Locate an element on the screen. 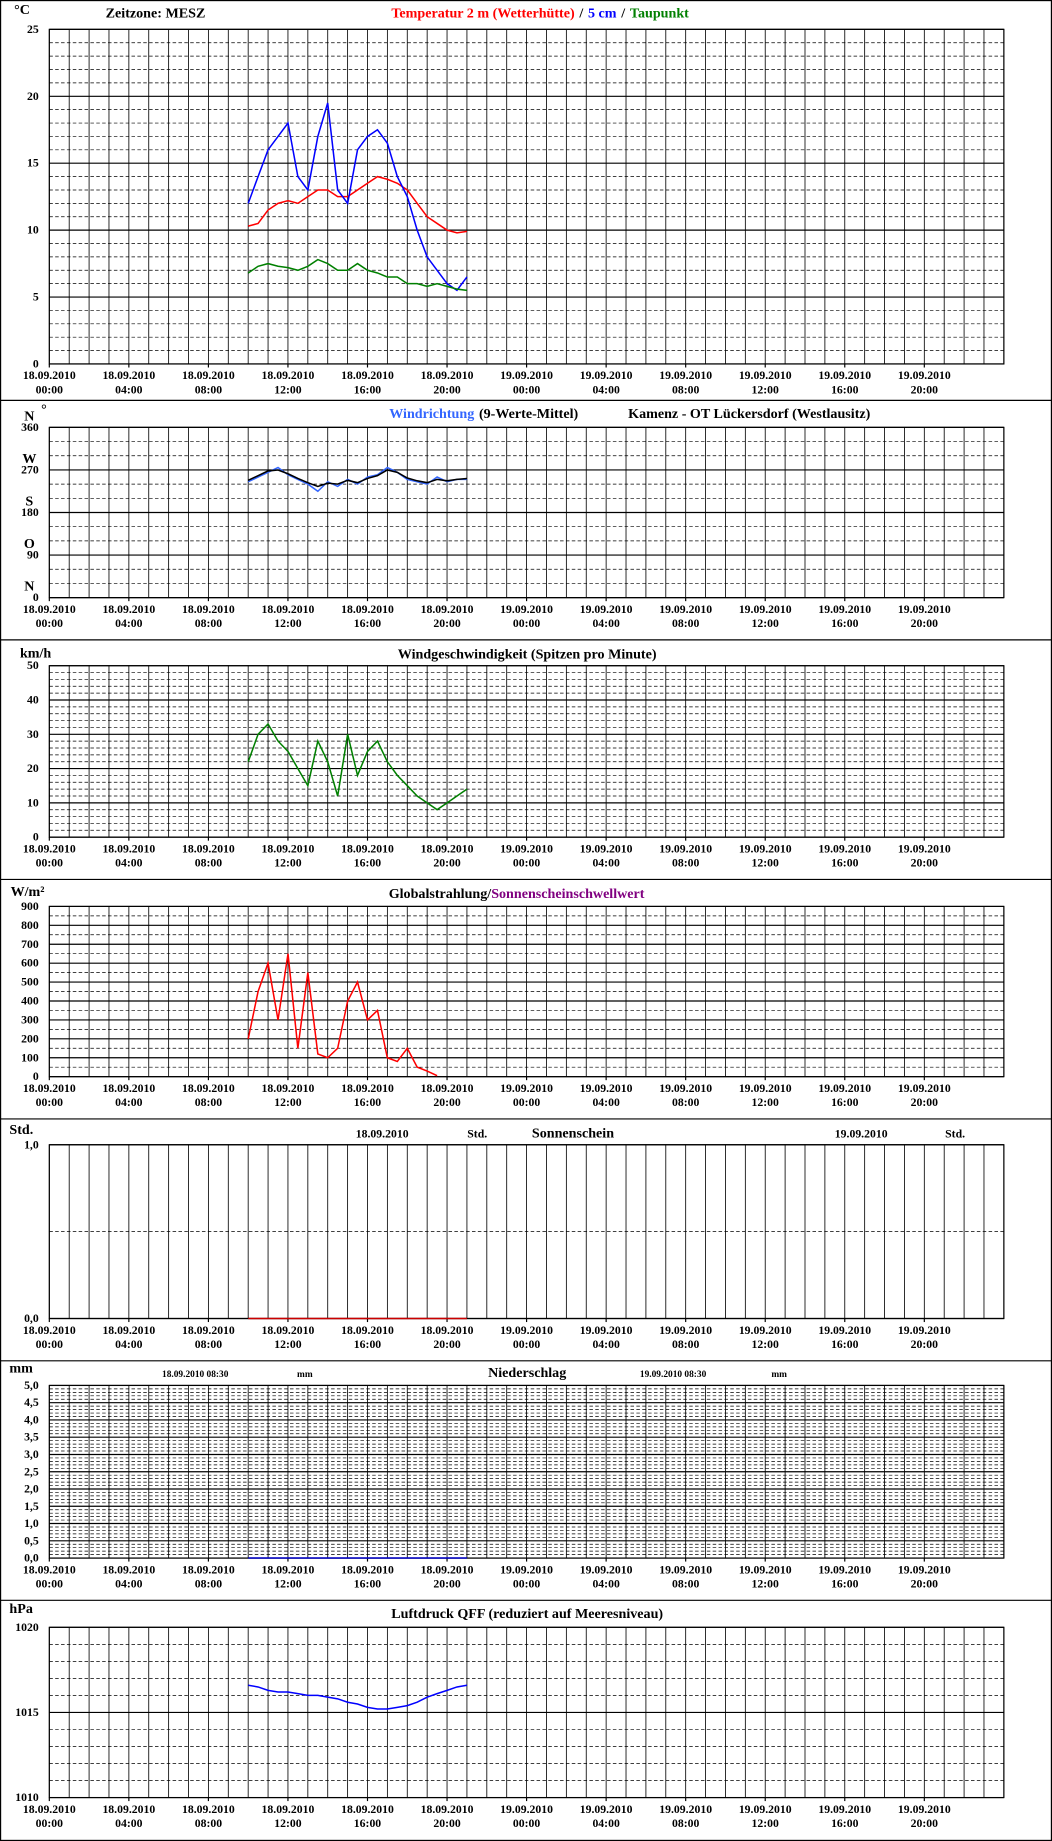  chart-title: Sonnenschein is located at coordinates (573, 1134).